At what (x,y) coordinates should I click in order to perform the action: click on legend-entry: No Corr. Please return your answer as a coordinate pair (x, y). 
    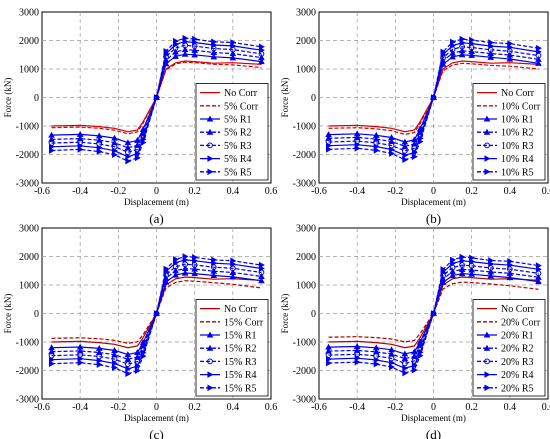
    Looking at the image, I should click on (518, 93).